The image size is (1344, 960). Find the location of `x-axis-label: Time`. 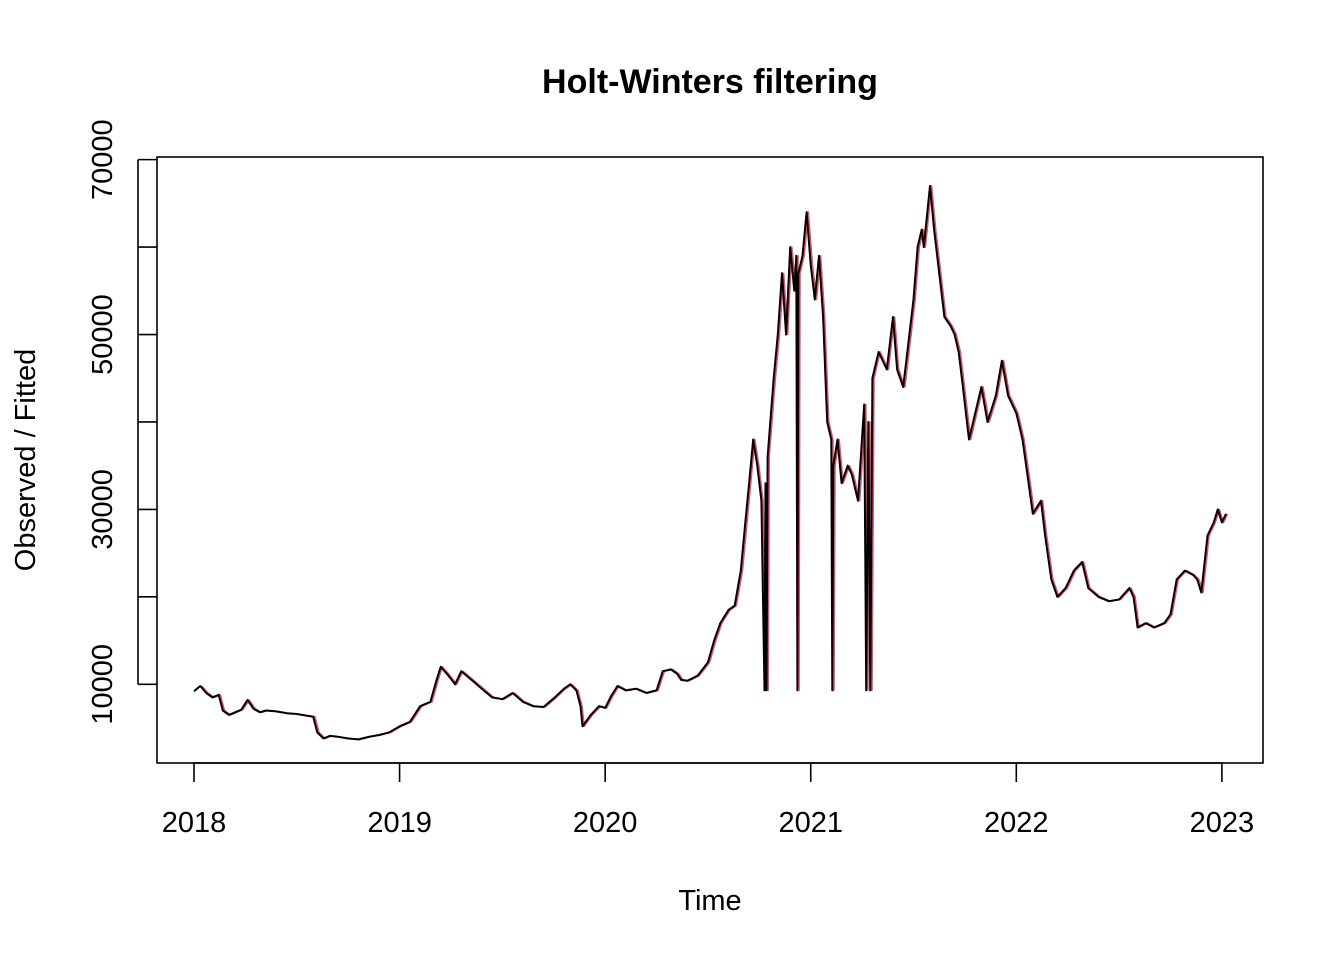

x-axis-label: Time is located at coordinates (709, 901).